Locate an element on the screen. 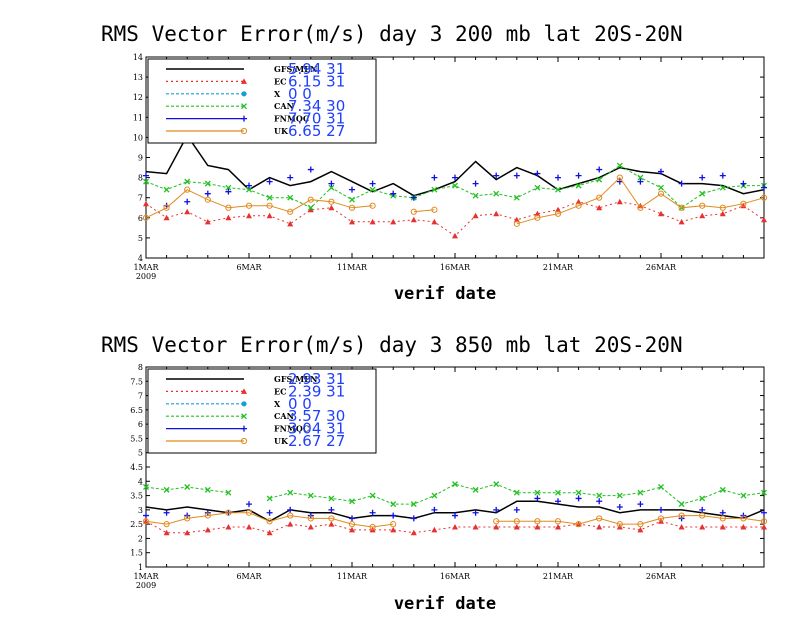 This screenshot has height=622, width=800. series-gfs-men is located at coordinates (455, 165).